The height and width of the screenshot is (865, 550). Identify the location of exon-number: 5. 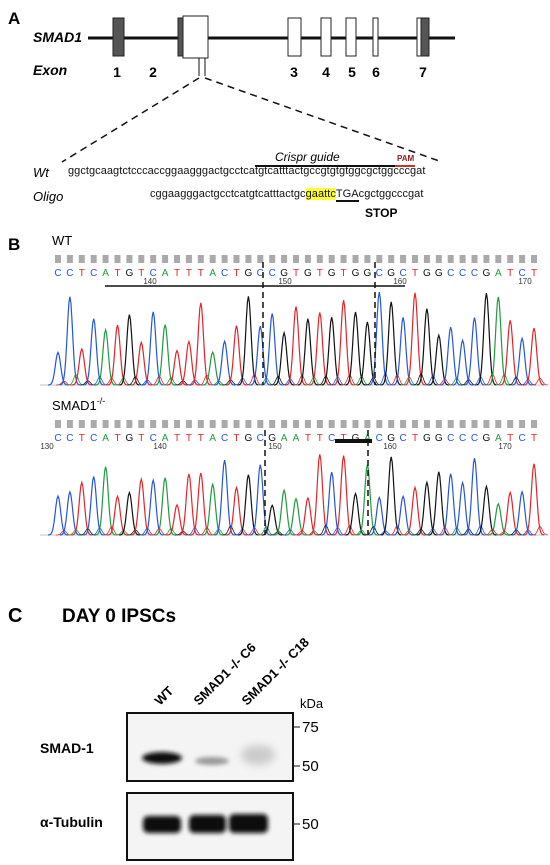
(352, 72).